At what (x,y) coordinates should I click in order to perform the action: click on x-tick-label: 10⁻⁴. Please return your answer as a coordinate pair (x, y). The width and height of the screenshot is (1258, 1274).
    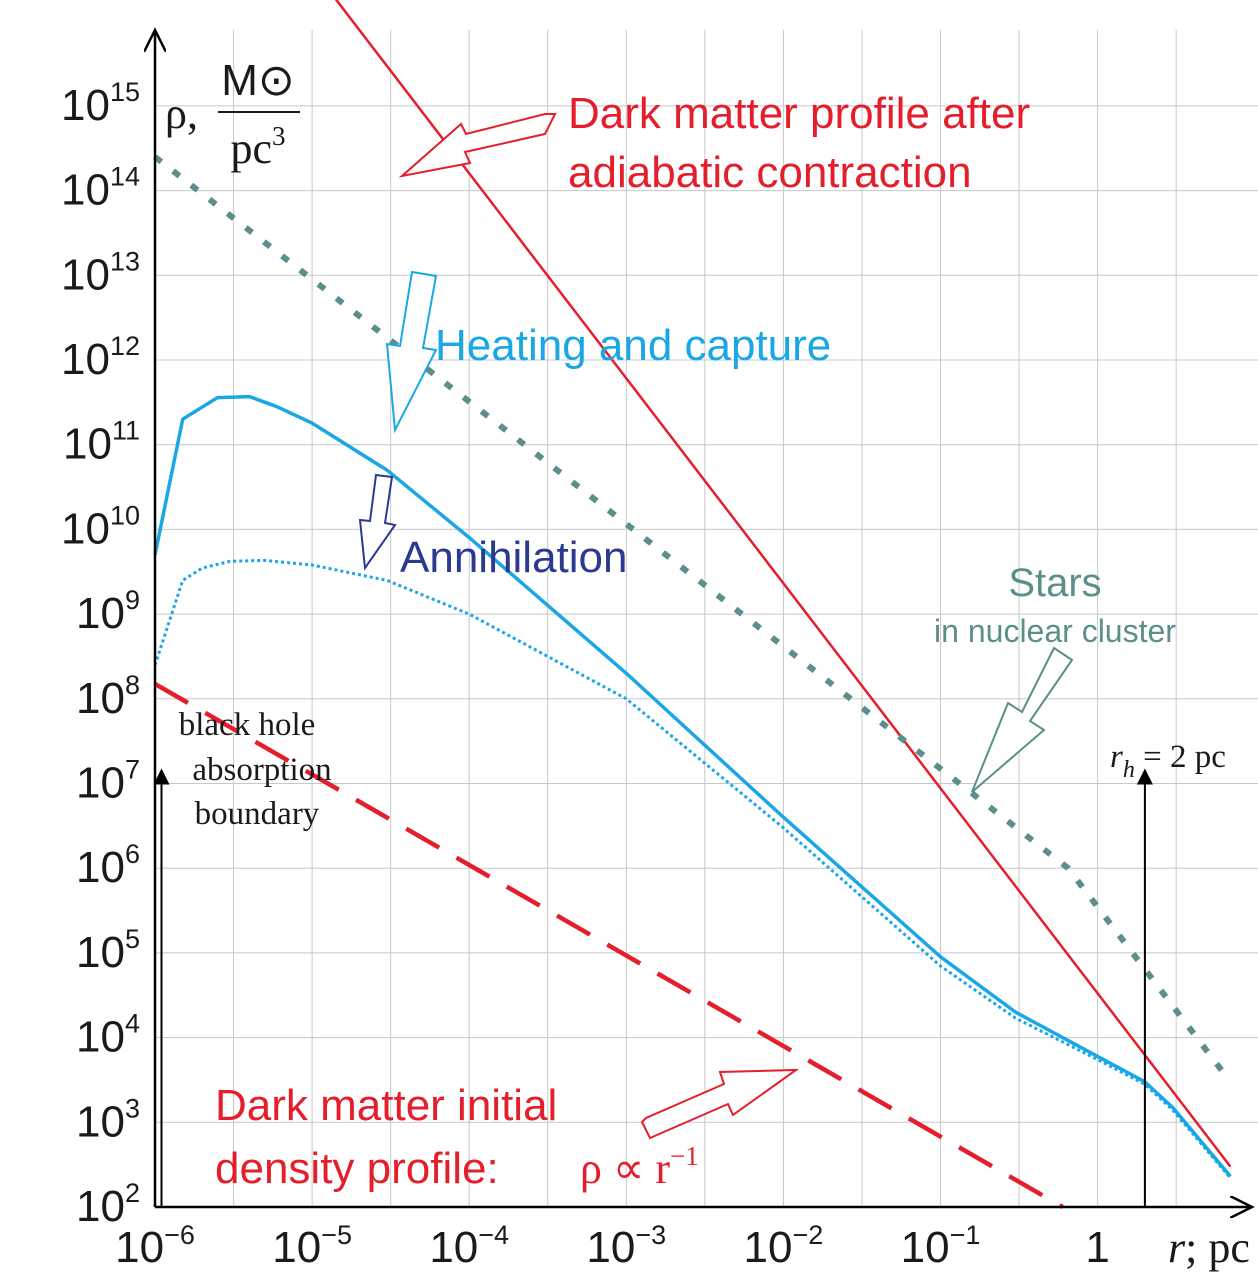
    Looking at the image, I should click on (469, 1246).